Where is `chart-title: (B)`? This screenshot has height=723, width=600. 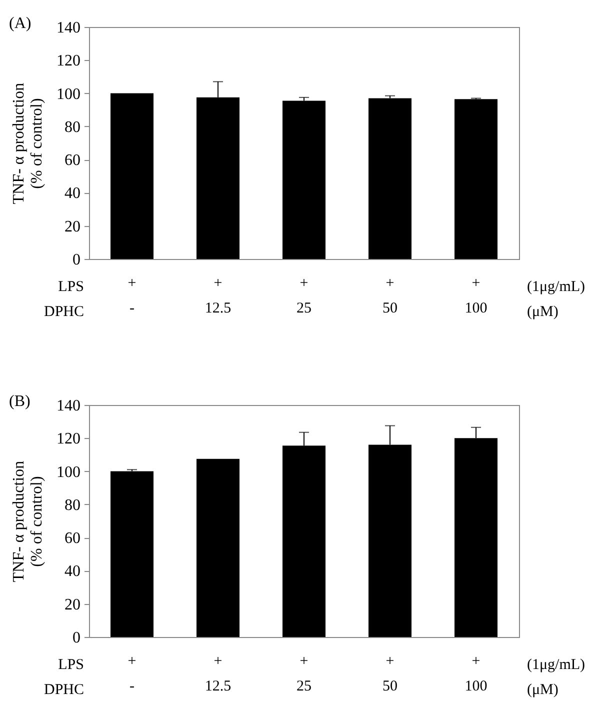 chart-title: (B) is located at coordinates (19, 401).